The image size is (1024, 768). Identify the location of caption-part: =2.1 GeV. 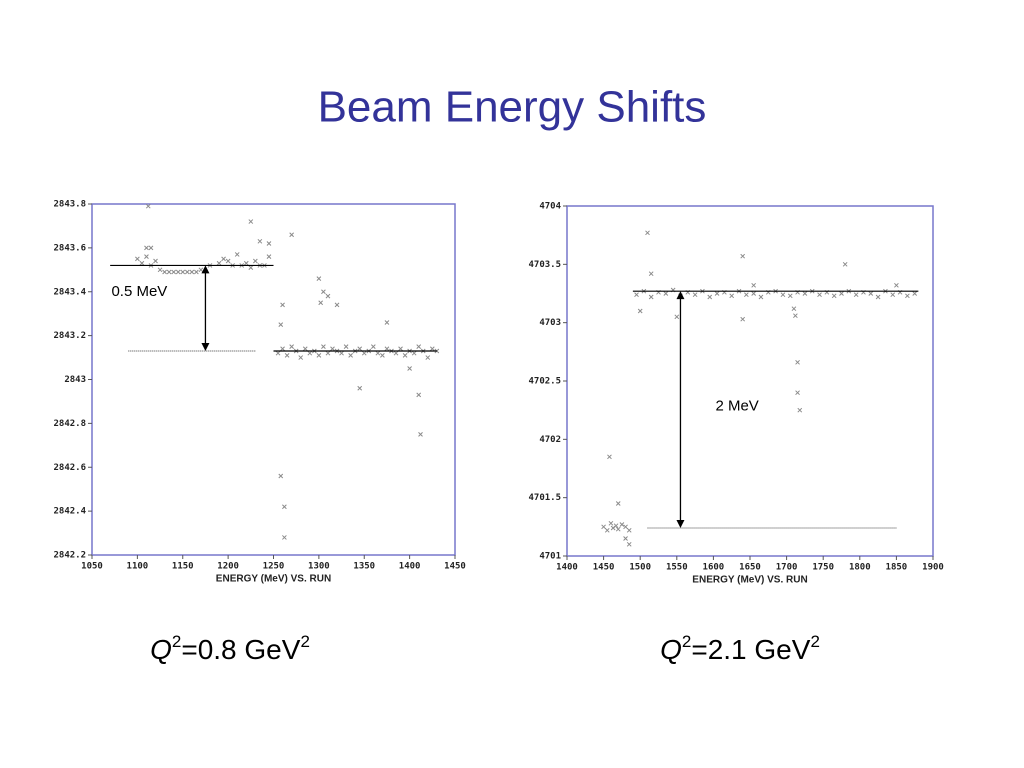
(750, 649).